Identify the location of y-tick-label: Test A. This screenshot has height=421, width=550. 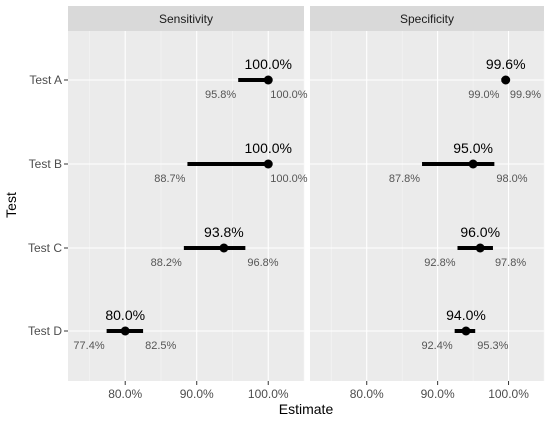
(45, 80).